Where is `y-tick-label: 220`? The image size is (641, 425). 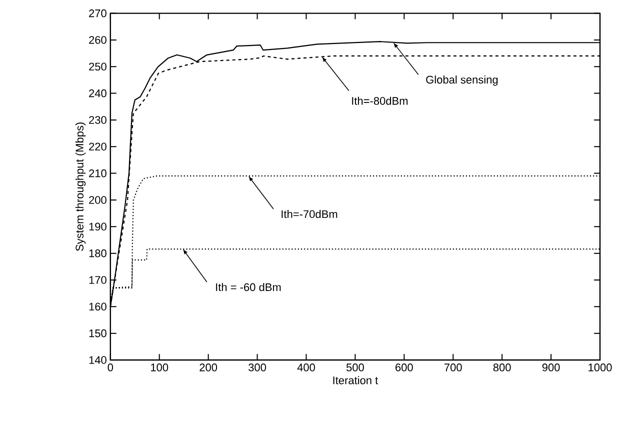
y-tick-label: 220 is located at coordinates (97, 146).